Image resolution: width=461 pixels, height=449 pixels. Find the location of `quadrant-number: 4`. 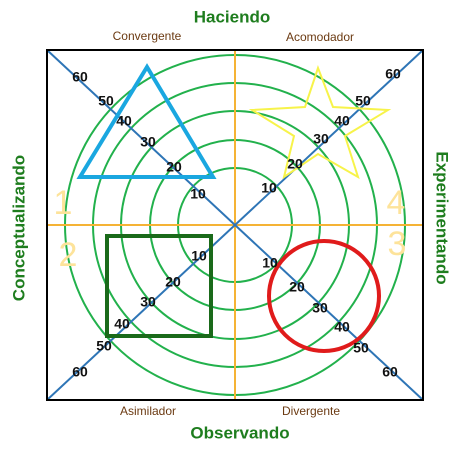

quadrant-number: 4 is located at coordinates (396, 203).